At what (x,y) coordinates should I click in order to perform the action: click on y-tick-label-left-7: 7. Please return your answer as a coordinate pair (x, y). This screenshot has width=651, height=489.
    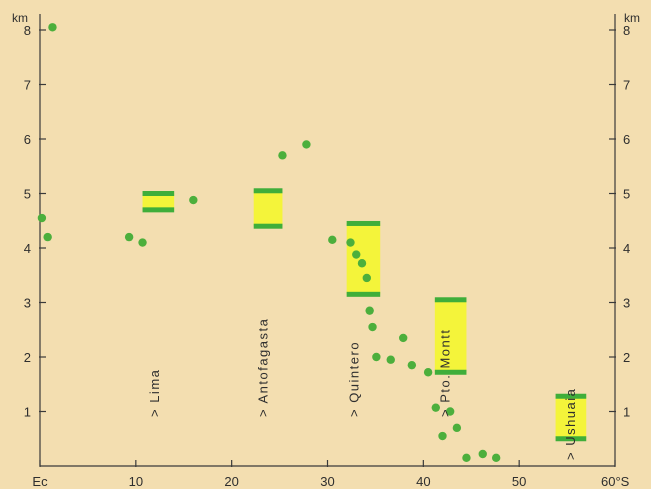
    Looking at the image, I should click on (27, 85).